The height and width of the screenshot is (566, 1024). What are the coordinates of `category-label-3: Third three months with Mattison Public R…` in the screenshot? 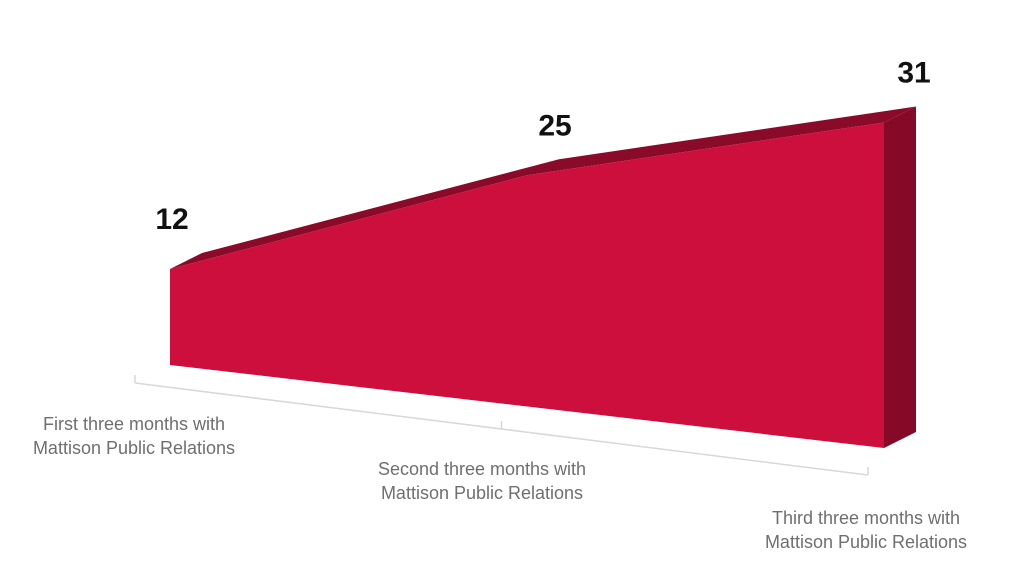 It's located at (866, 530).